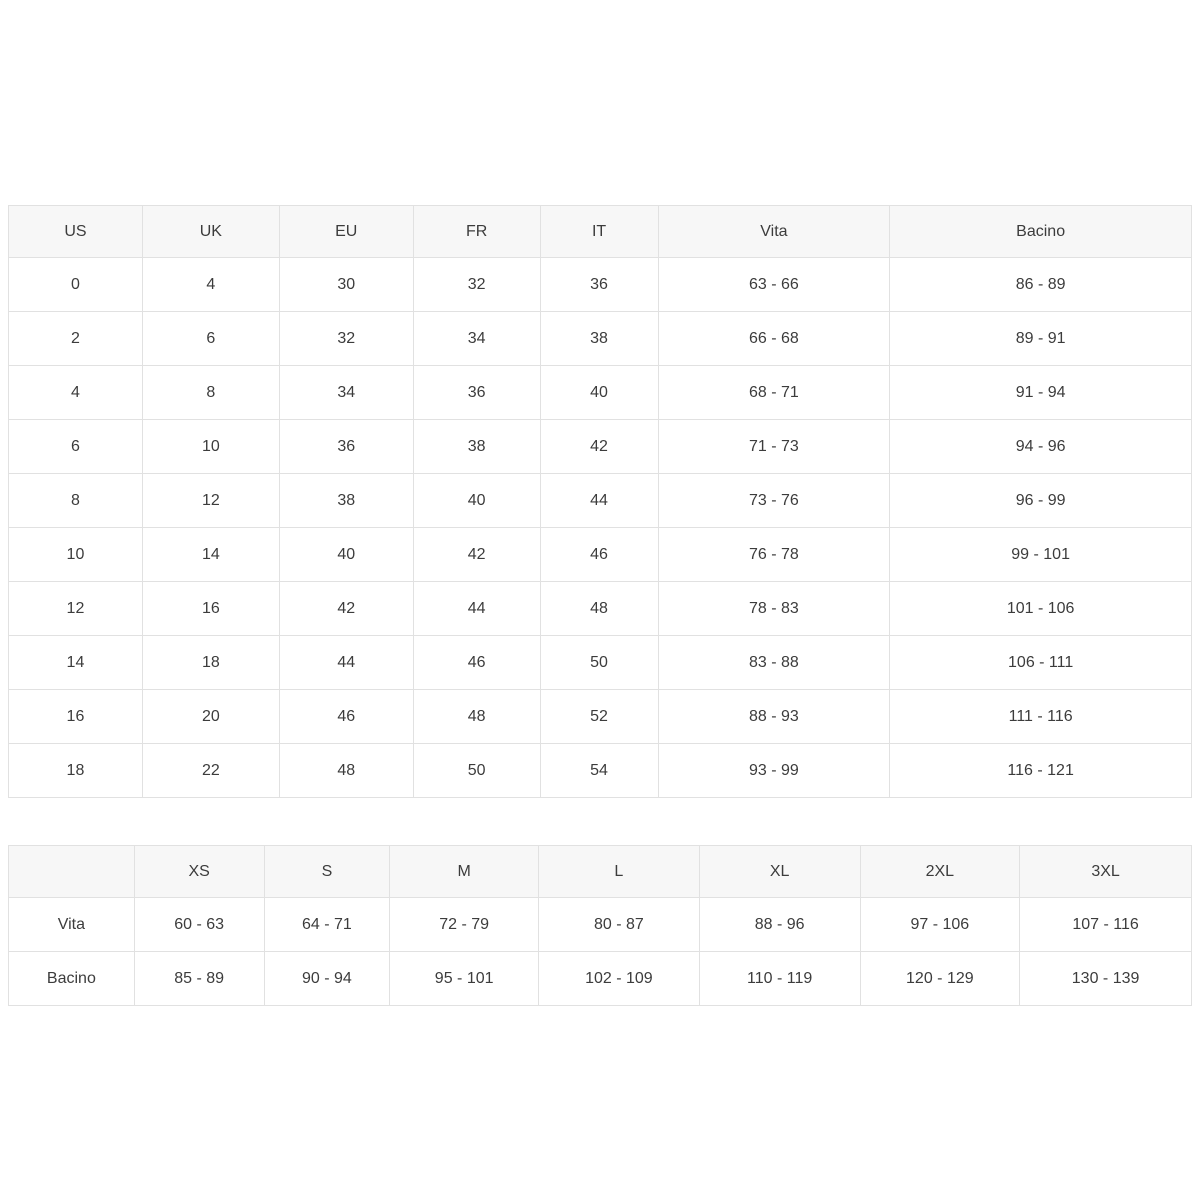 This screenshot has height=1200, width=1200. I want to click on table-cell: 95 - 101, so click(464, 978).